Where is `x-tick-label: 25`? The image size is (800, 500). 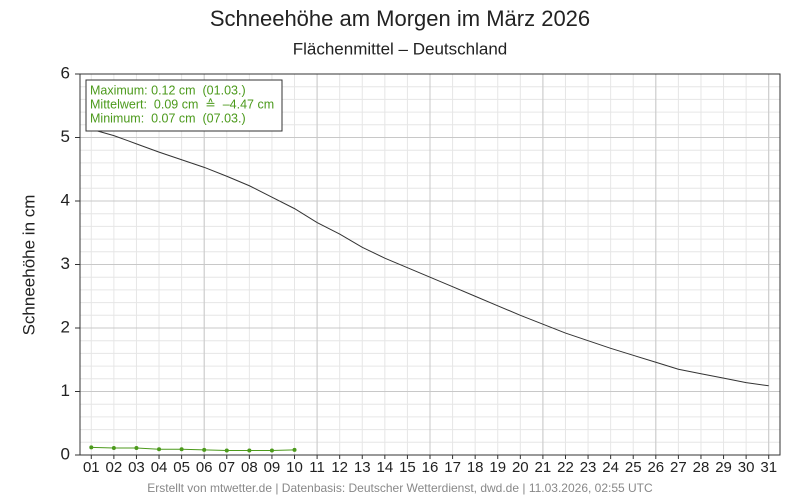 x-tick-label: 25 is located at coordinates (633, 467).